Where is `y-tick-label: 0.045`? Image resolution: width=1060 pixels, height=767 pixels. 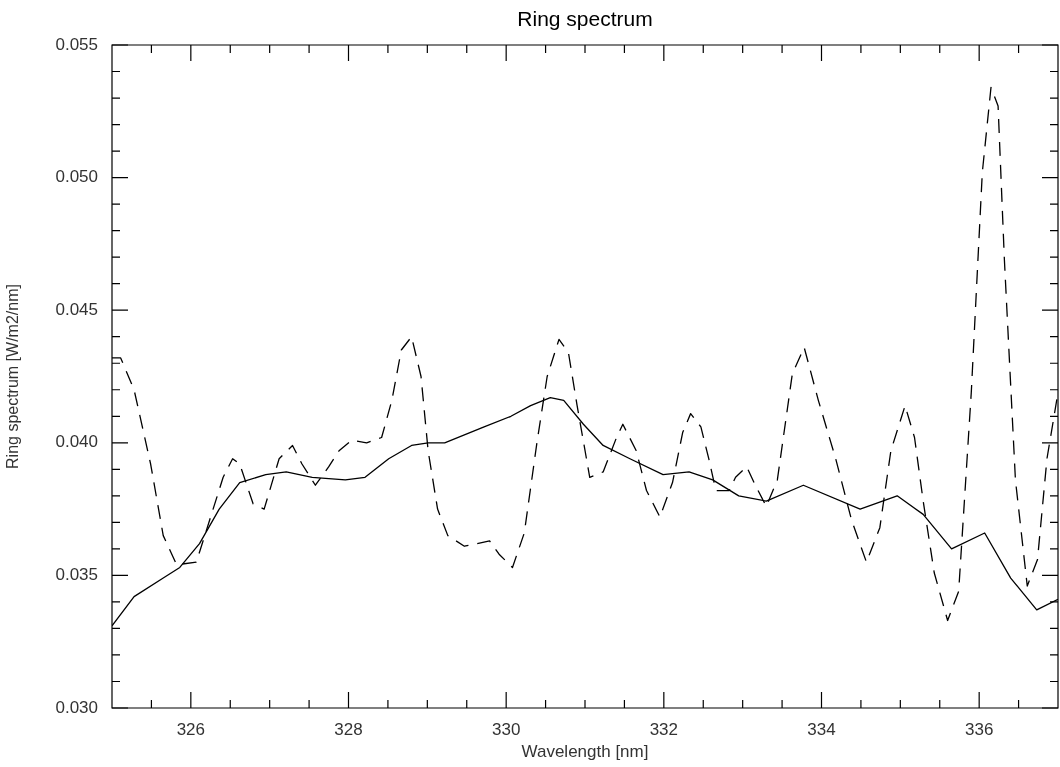 y-tick-label: 0.045 is located at coordinates (76, 309).